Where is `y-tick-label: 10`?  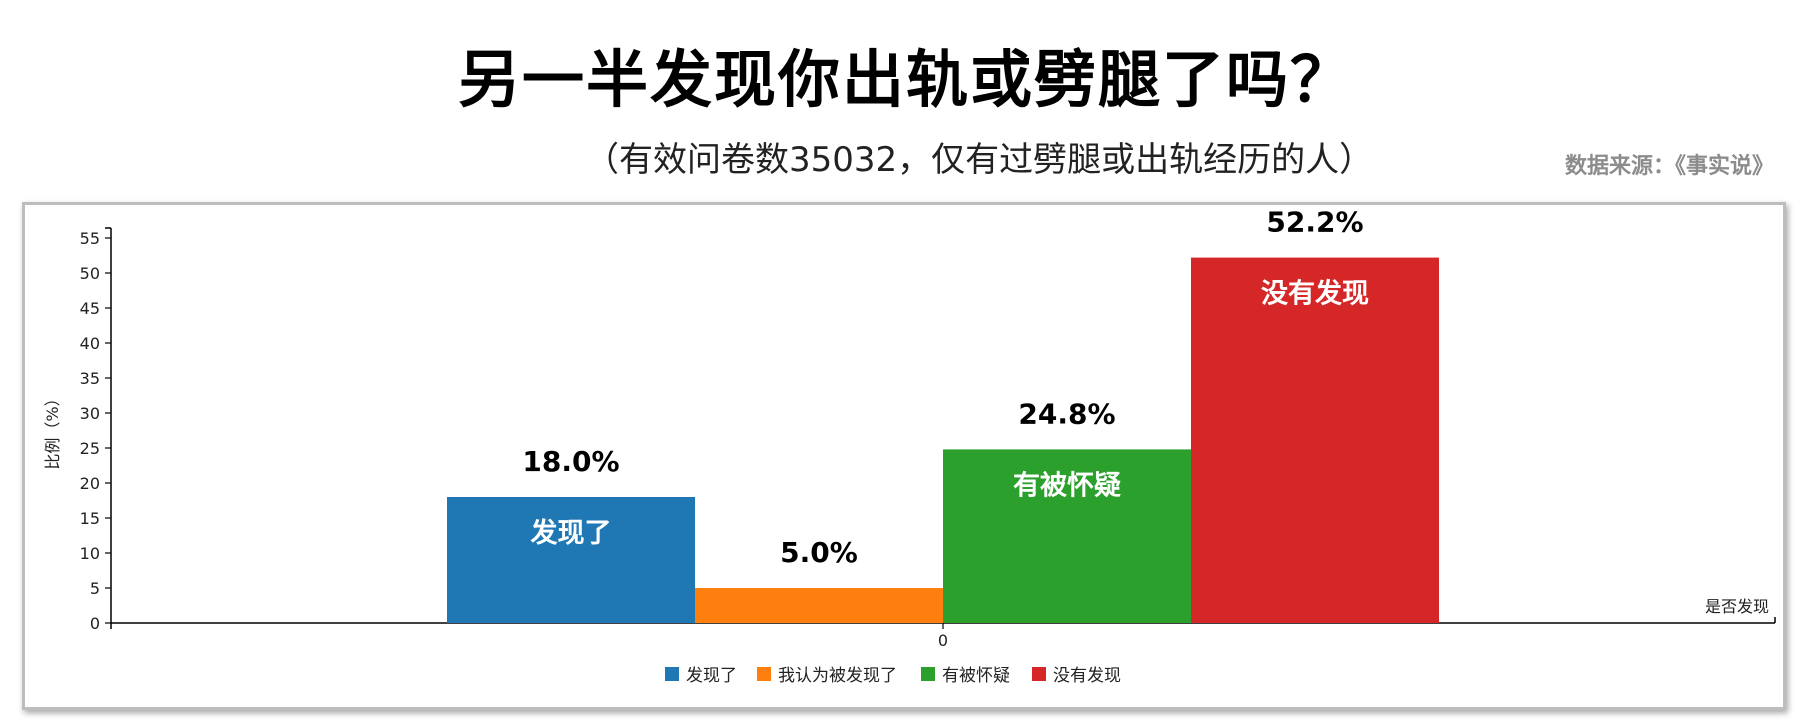
y-tick-label: 10 is located at coordinates (90, 553).